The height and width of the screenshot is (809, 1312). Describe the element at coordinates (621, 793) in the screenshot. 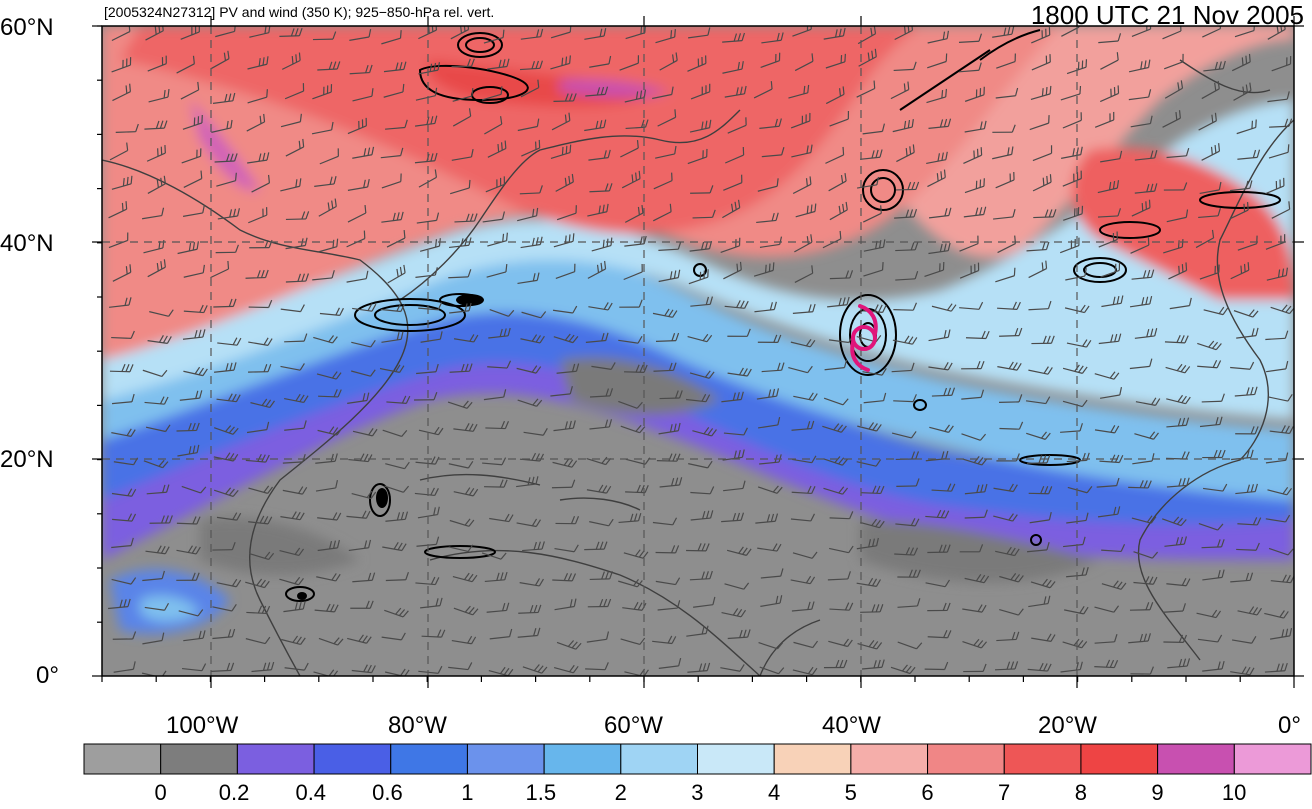

I see `colorbar-tick-label: 2` at that location.